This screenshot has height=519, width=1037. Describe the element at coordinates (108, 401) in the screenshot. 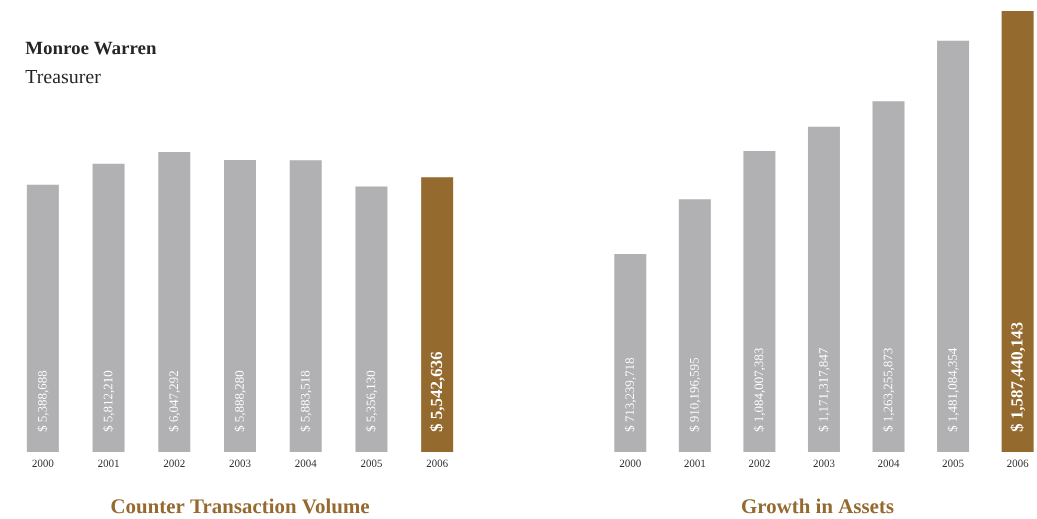

I see `data-label: $ 5,812,210` at that location.